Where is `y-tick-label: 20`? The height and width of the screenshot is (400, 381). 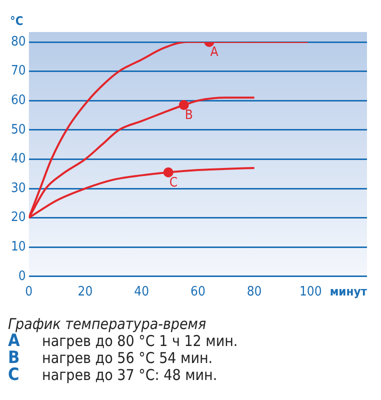 y-tick-label: 20 is located at coordinates (18, 218).